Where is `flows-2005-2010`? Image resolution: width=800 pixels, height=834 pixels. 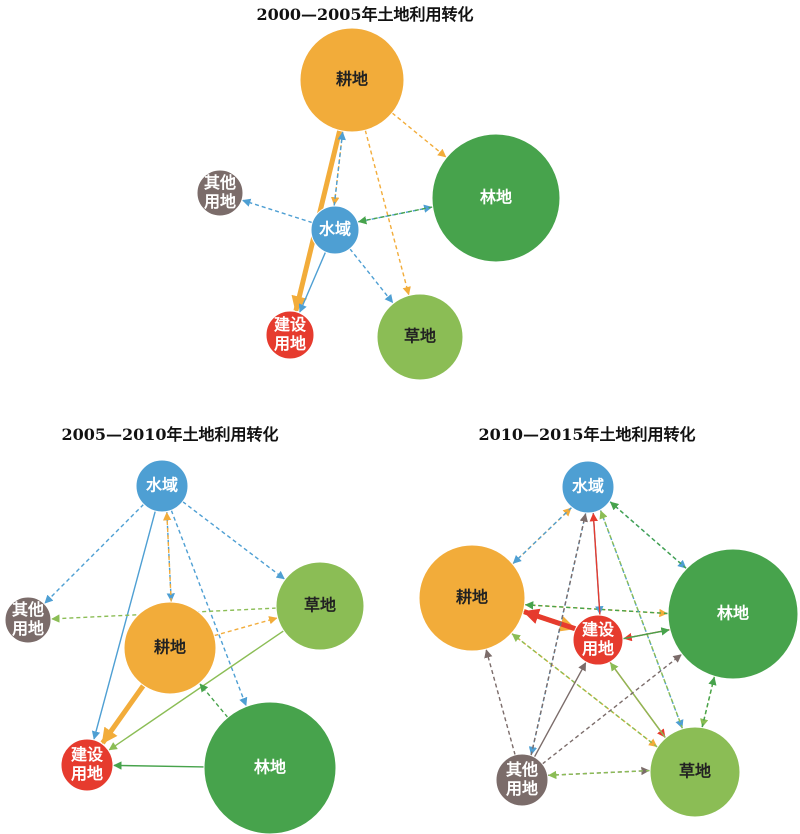 flows-2005-2010 is located at coordinates (164, 635).